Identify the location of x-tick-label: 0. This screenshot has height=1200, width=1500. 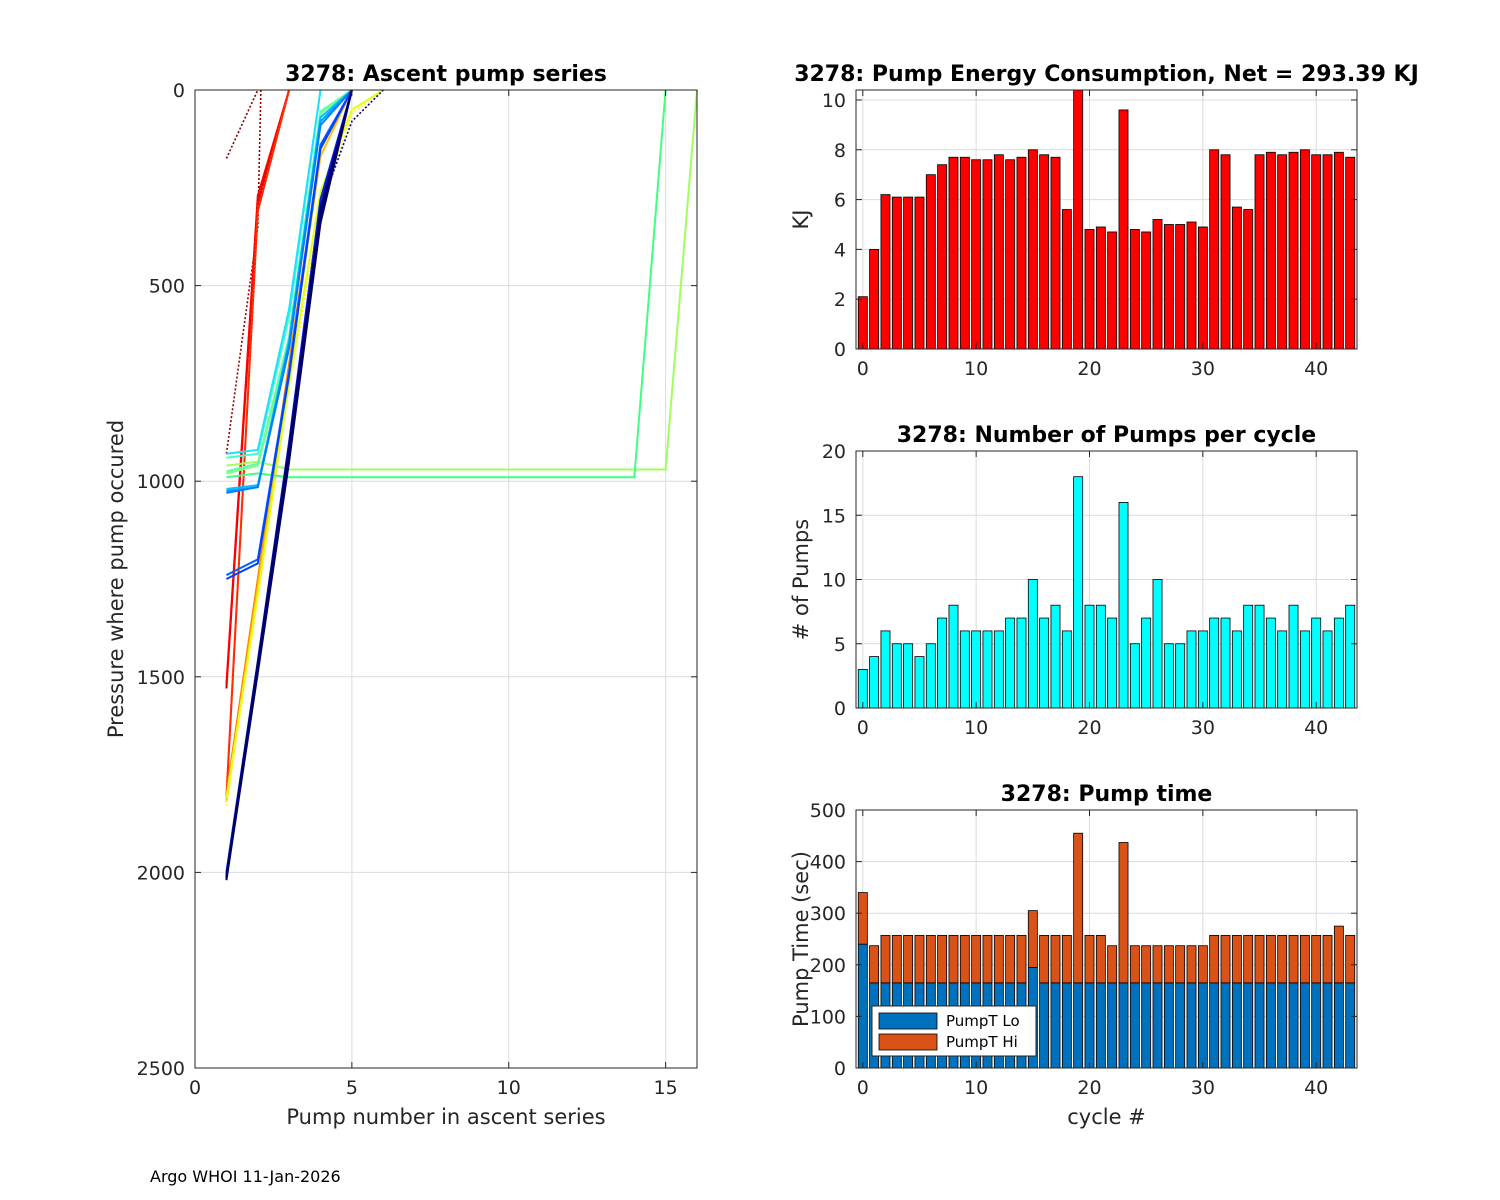
(195, 1088).